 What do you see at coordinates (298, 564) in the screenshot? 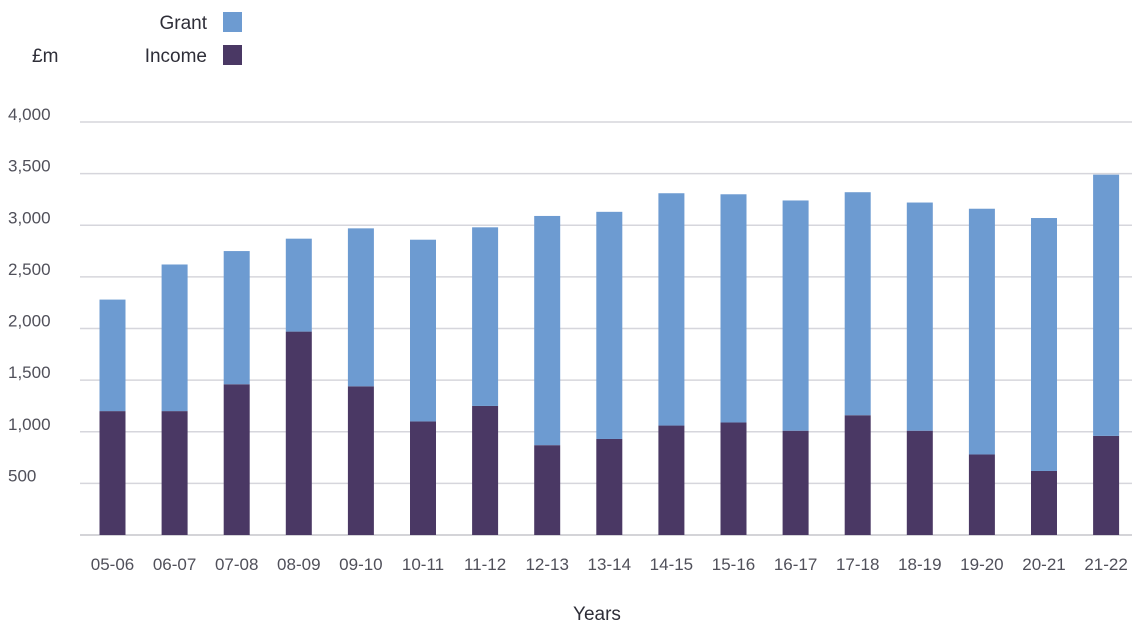
I see `x-tick-label: 08-09` at bounding box center [298, 564].